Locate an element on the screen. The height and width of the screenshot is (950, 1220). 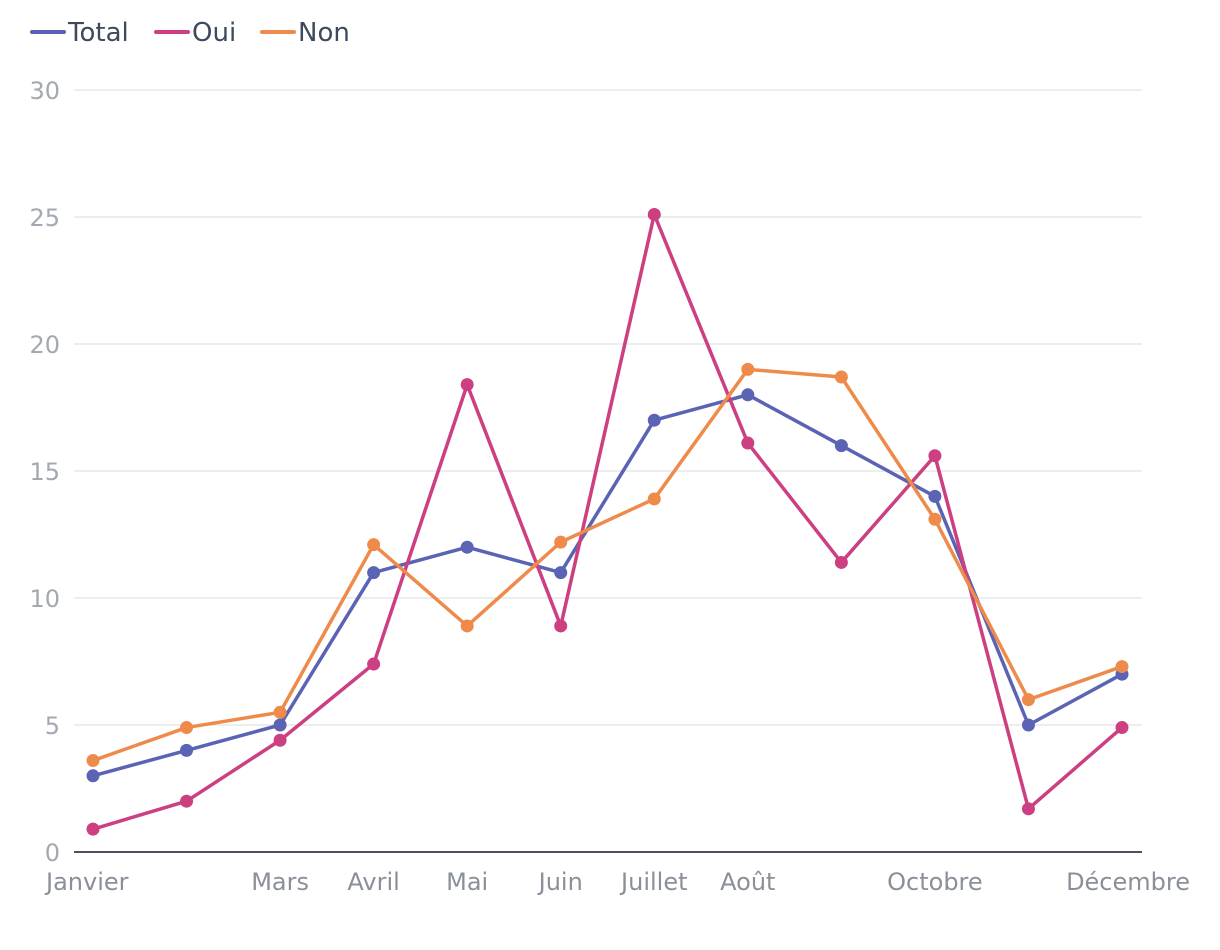
y-tick-label: 15 is located at coordinates (44, 472).